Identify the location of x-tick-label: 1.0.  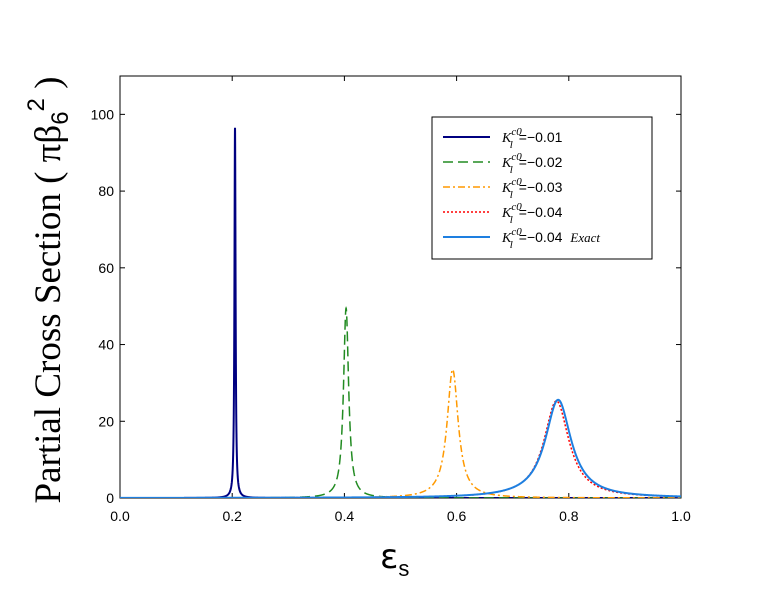
(681, 516).